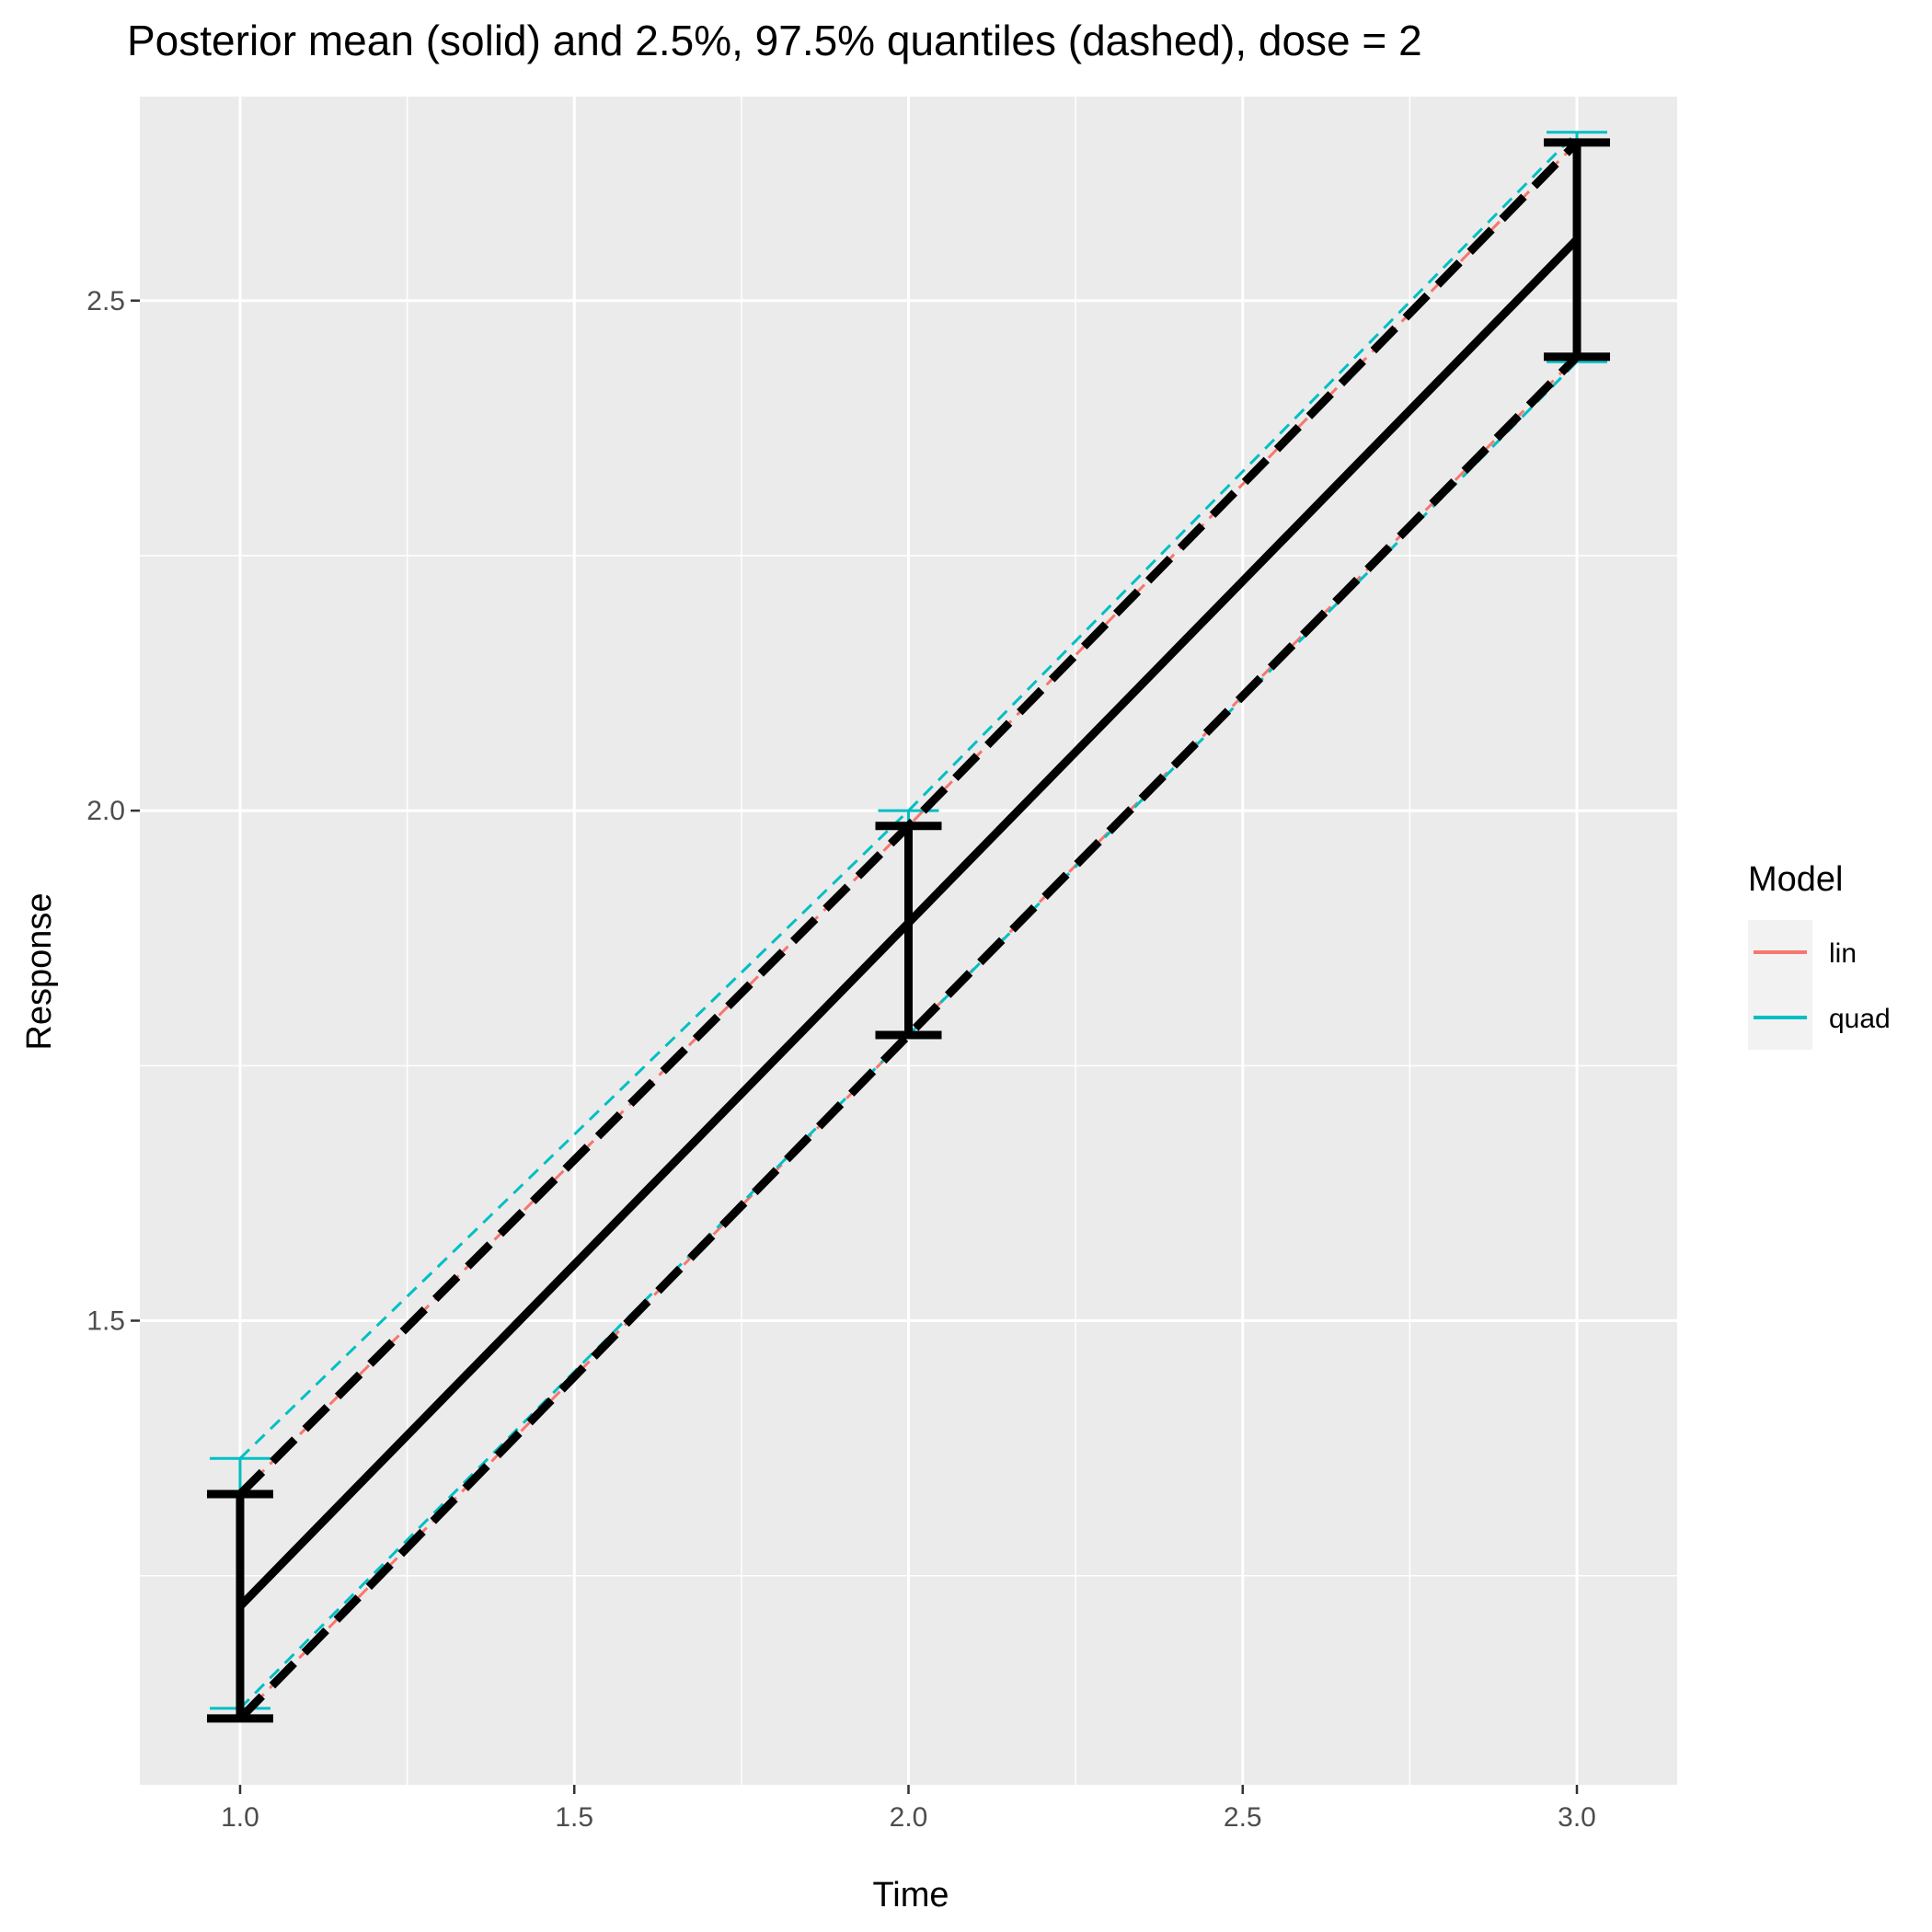 Image resolution: width=1932 pixels, height=1932 pixels. What do you see at coordinates (105, 301) in the screenshot?
I see `y-tick-label: 2.5` at bounding box center [105, 301].